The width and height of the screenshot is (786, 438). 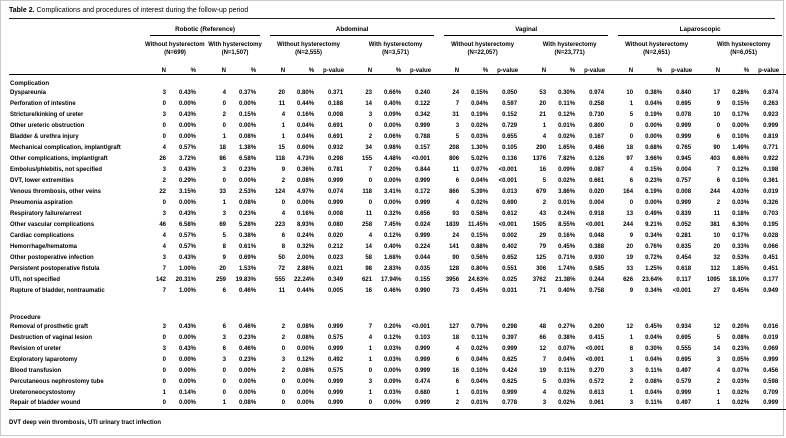 What do you see at coordinates (306, 326) in the screenshot?
I see `value-cell: 0.08%` at bounding box center [306, 326].